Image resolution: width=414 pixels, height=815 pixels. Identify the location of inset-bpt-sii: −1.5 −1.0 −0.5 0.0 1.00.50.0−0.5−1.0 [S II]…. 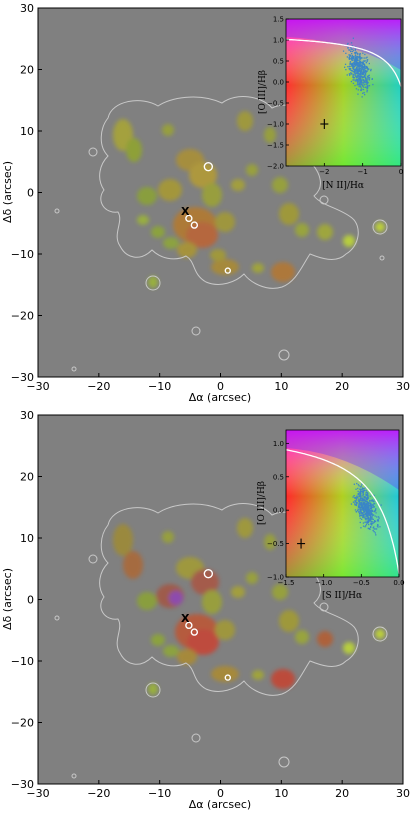
(331, 515).